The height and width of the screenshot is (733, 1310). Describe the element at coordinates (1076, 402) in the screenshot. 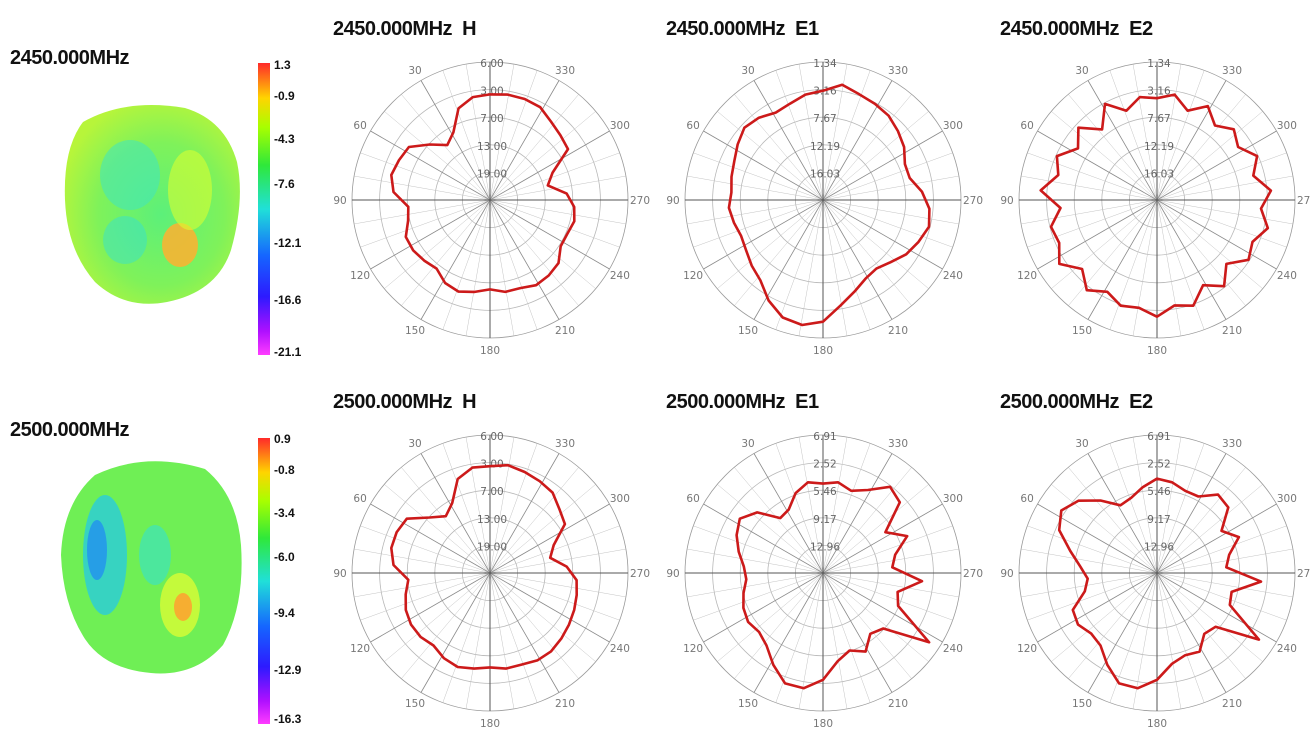

I see `polar-title: 2500.000MHz E2` at that location.